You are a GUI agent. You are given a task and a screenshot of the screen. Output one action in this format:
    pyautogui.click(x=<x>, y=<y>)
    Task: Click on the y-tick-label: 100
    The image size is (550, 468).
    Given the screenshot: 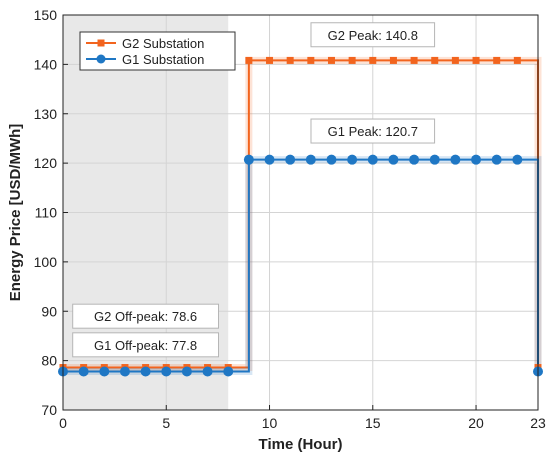 What is the action you would take?
    pyautogui.click(x=46, y=262)
    